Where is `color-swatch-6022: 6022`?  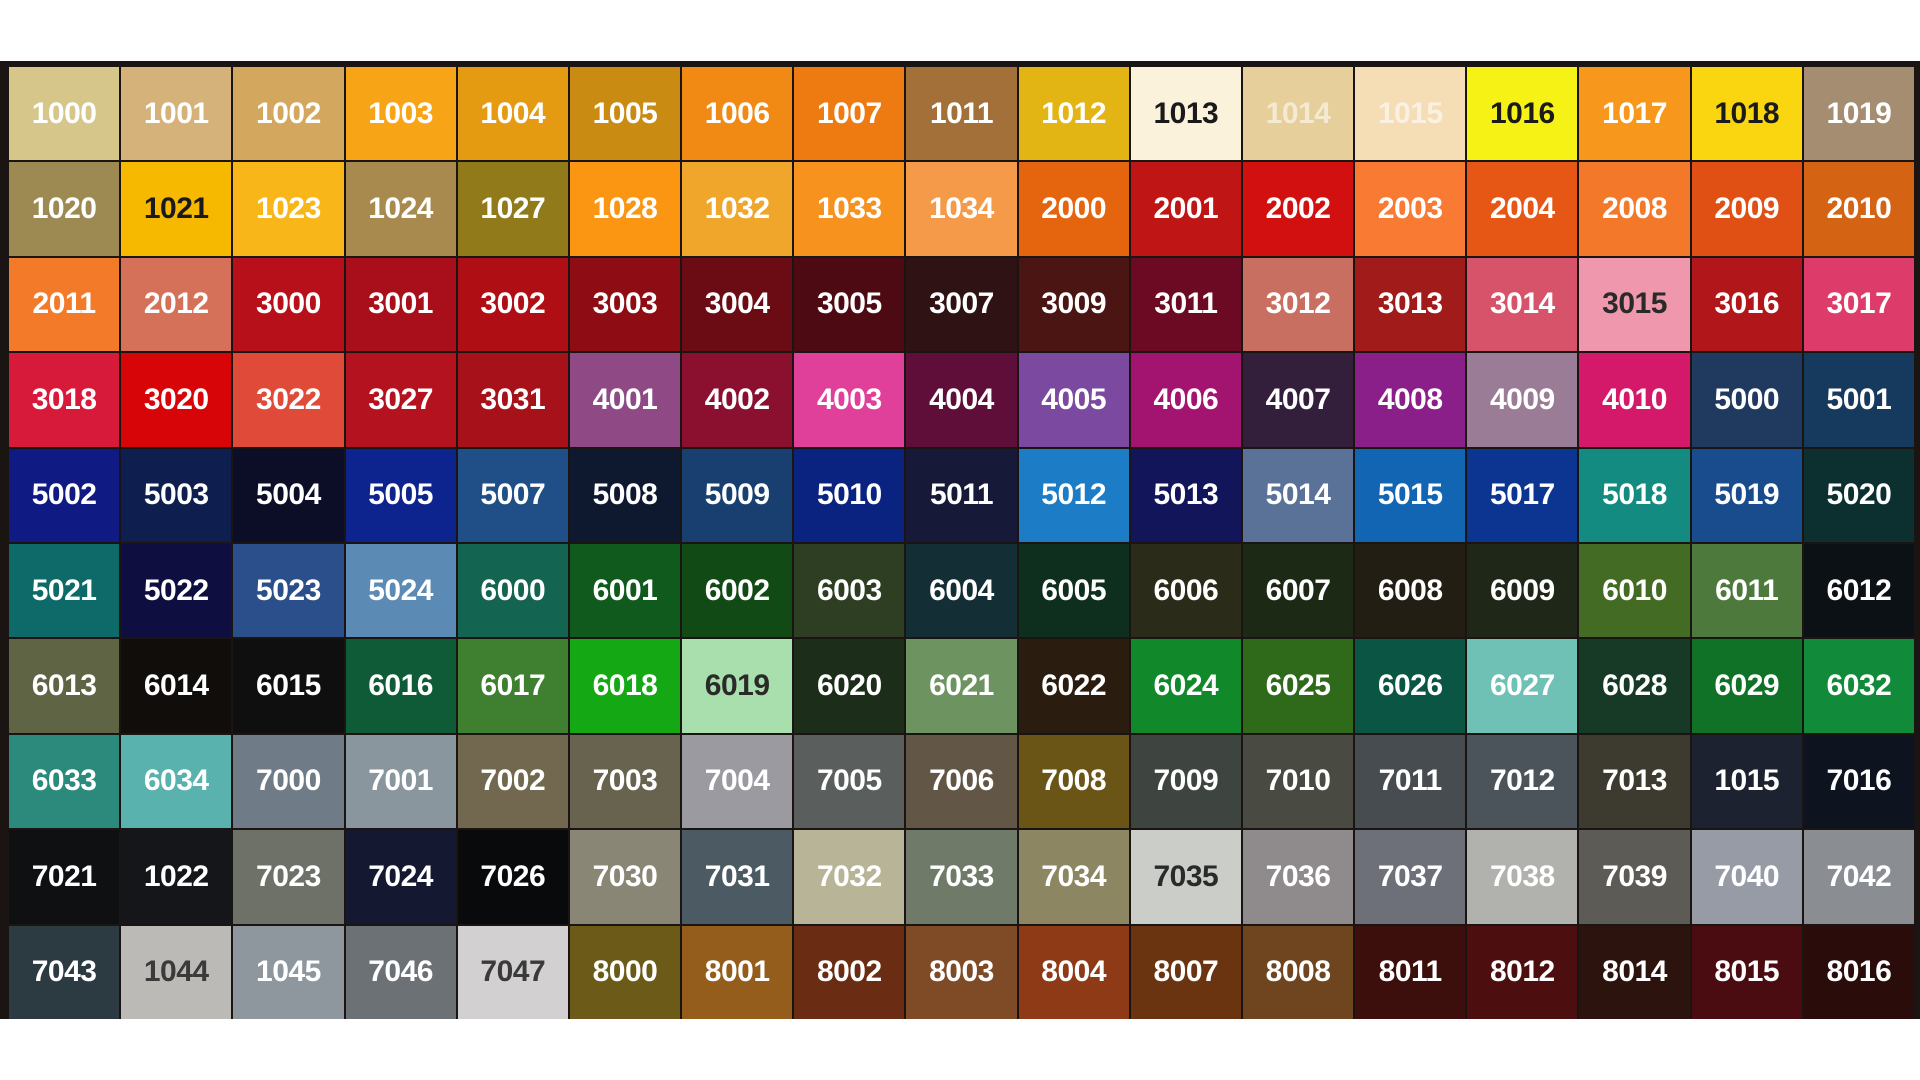
color-swatch-6022: 6022 is located at coordinates (1073, 686).